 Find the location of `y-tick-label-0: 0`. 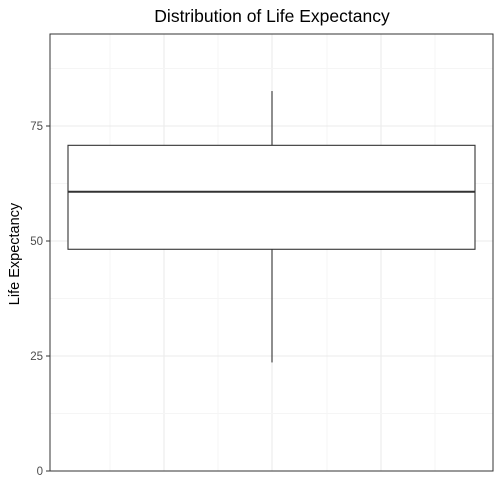

y-tick-label-0: 0 is located at coordinates (40, 472).